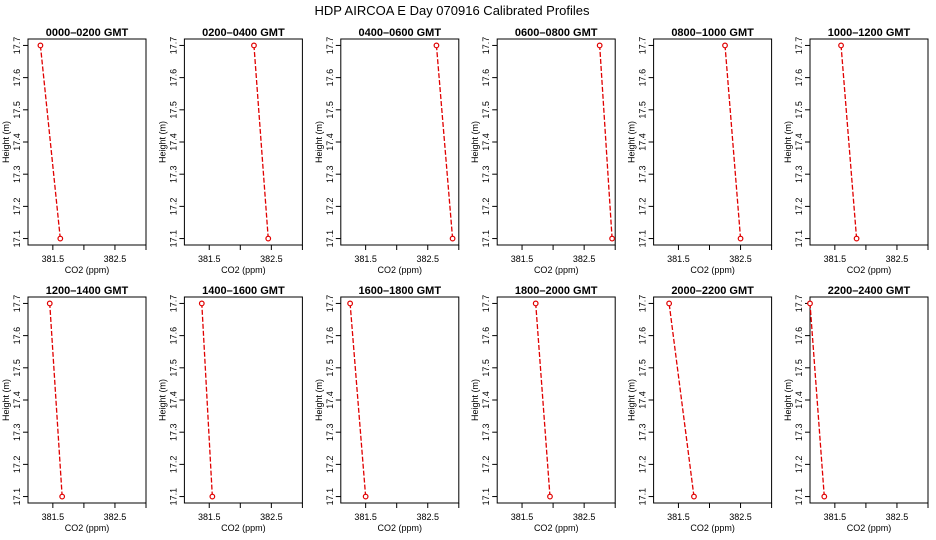 This screenshot has height=540, width=936. Describe the element at coordinates (400, 33) in the screenshot. I see `panel-title: 0400–0600 GMT` at that location.